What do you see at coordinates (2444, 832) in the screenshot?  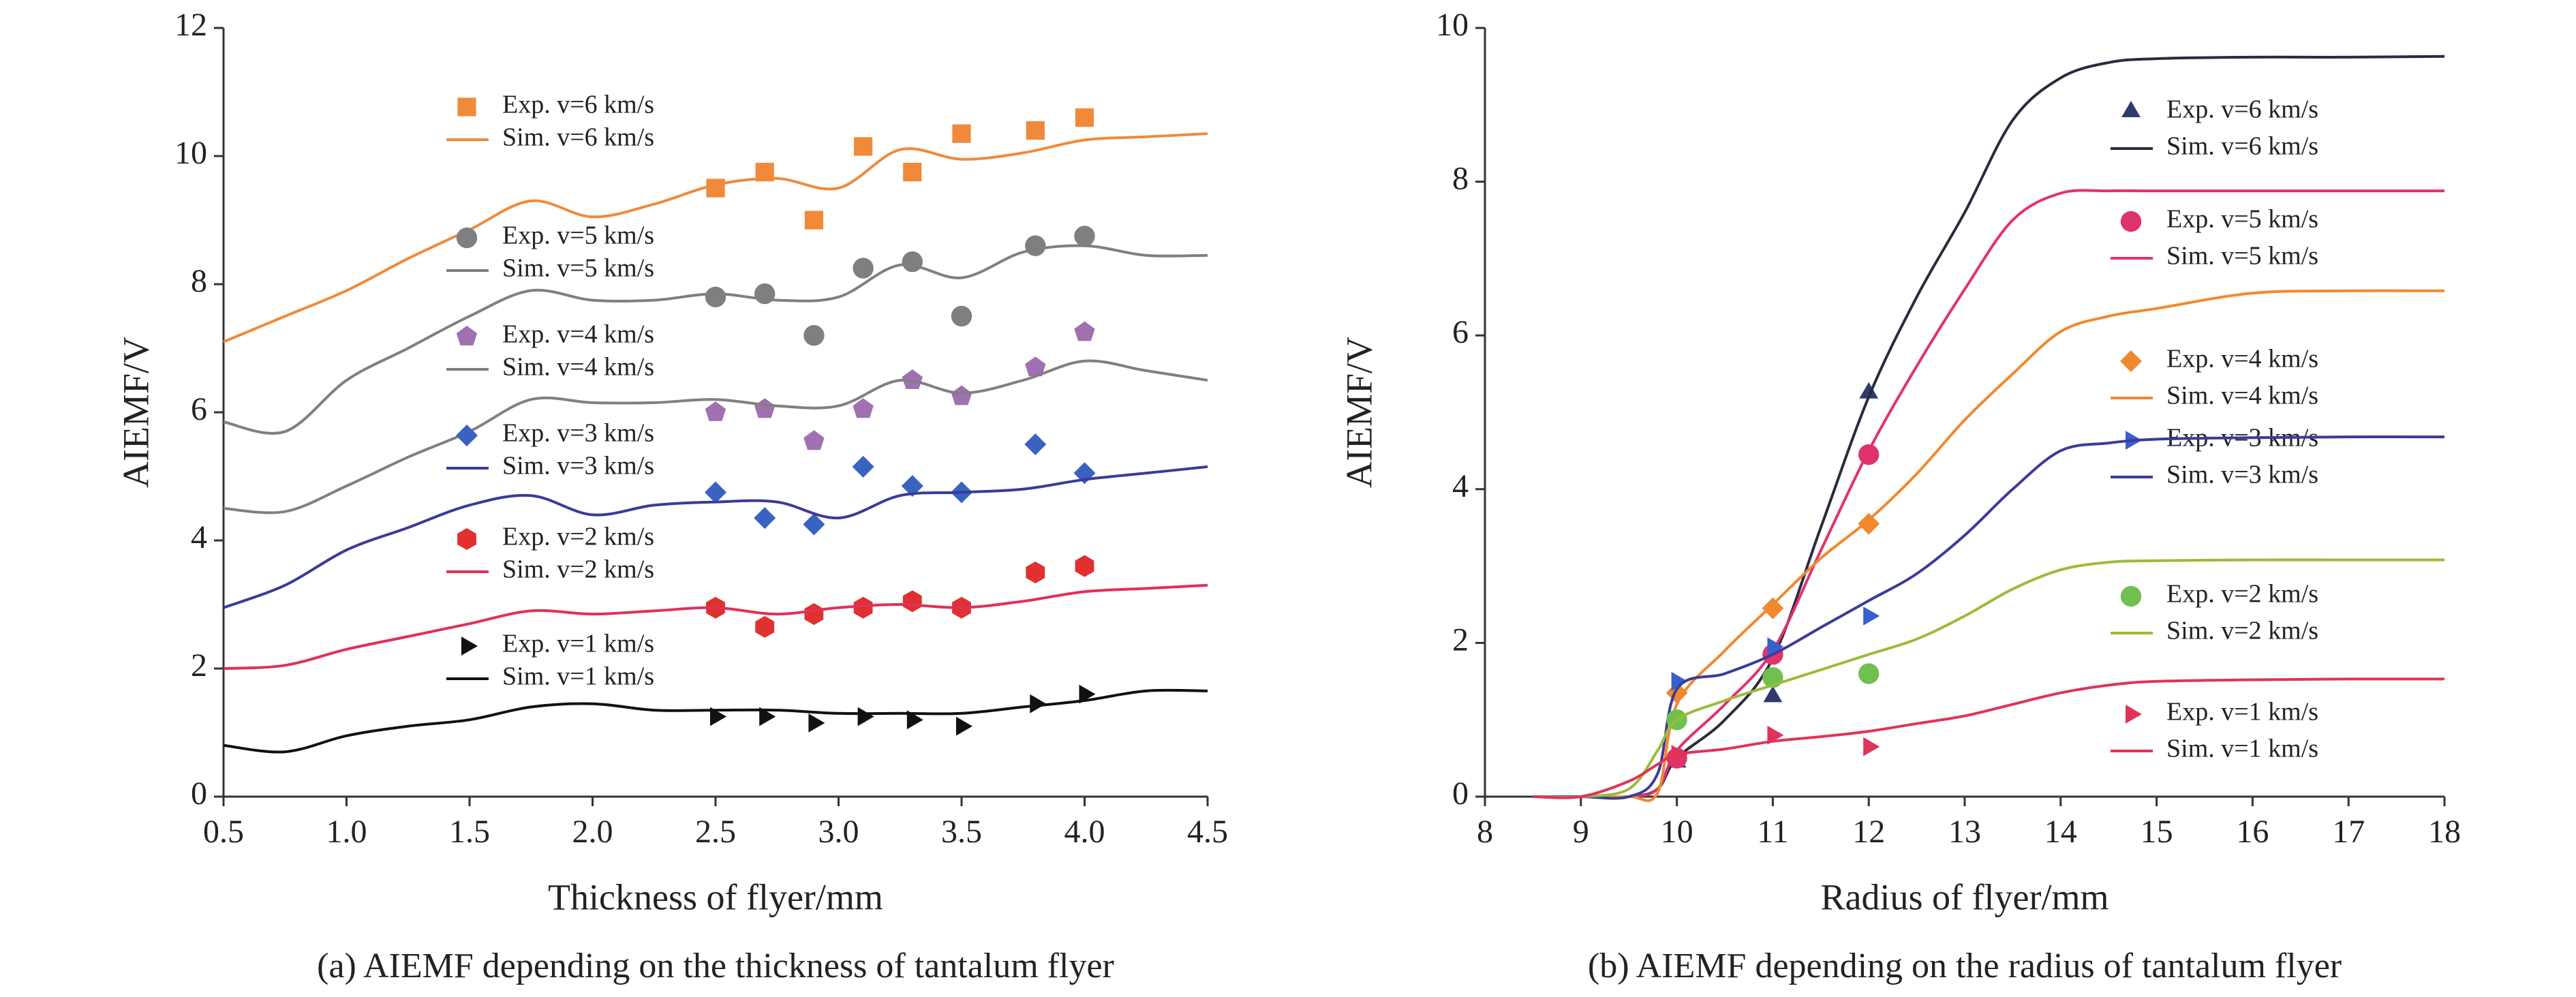 I see `x-tick-label: 18` at bounding box center [2444, 832].